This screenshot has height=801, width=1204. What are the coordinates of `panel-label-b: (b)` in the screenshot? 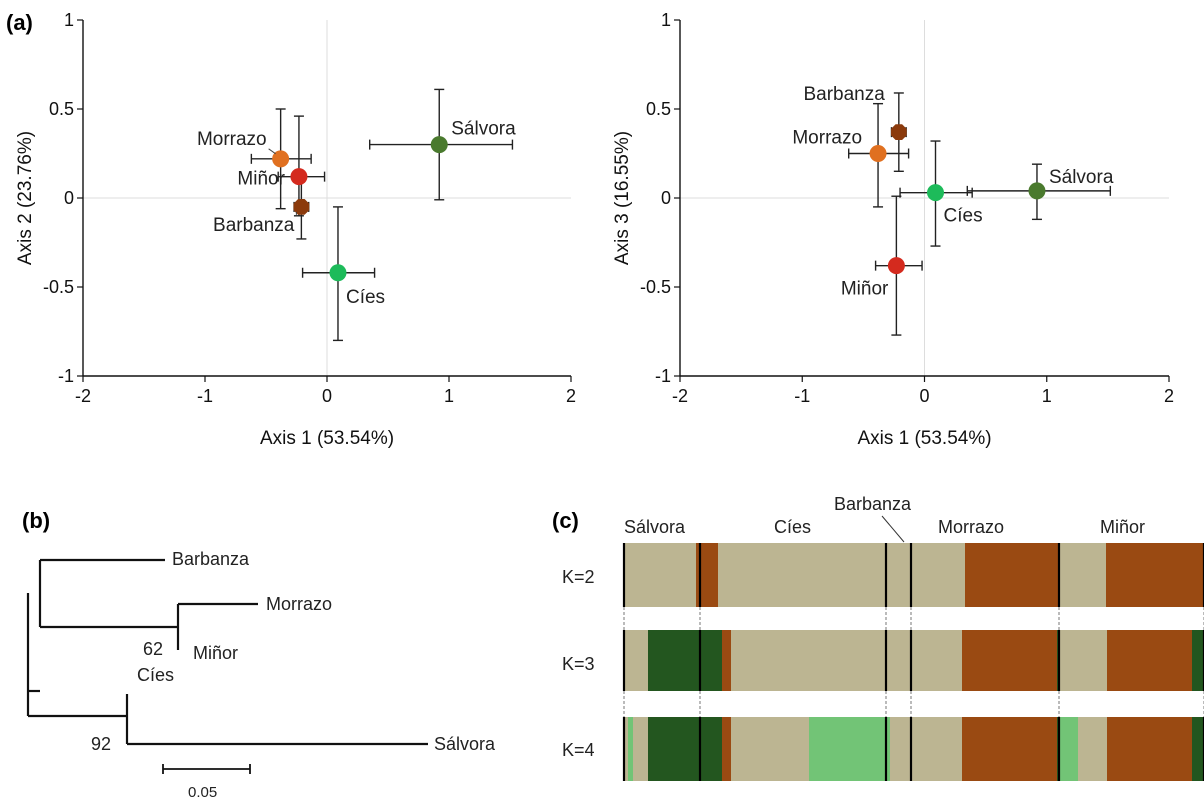 It's located at (36, 520).